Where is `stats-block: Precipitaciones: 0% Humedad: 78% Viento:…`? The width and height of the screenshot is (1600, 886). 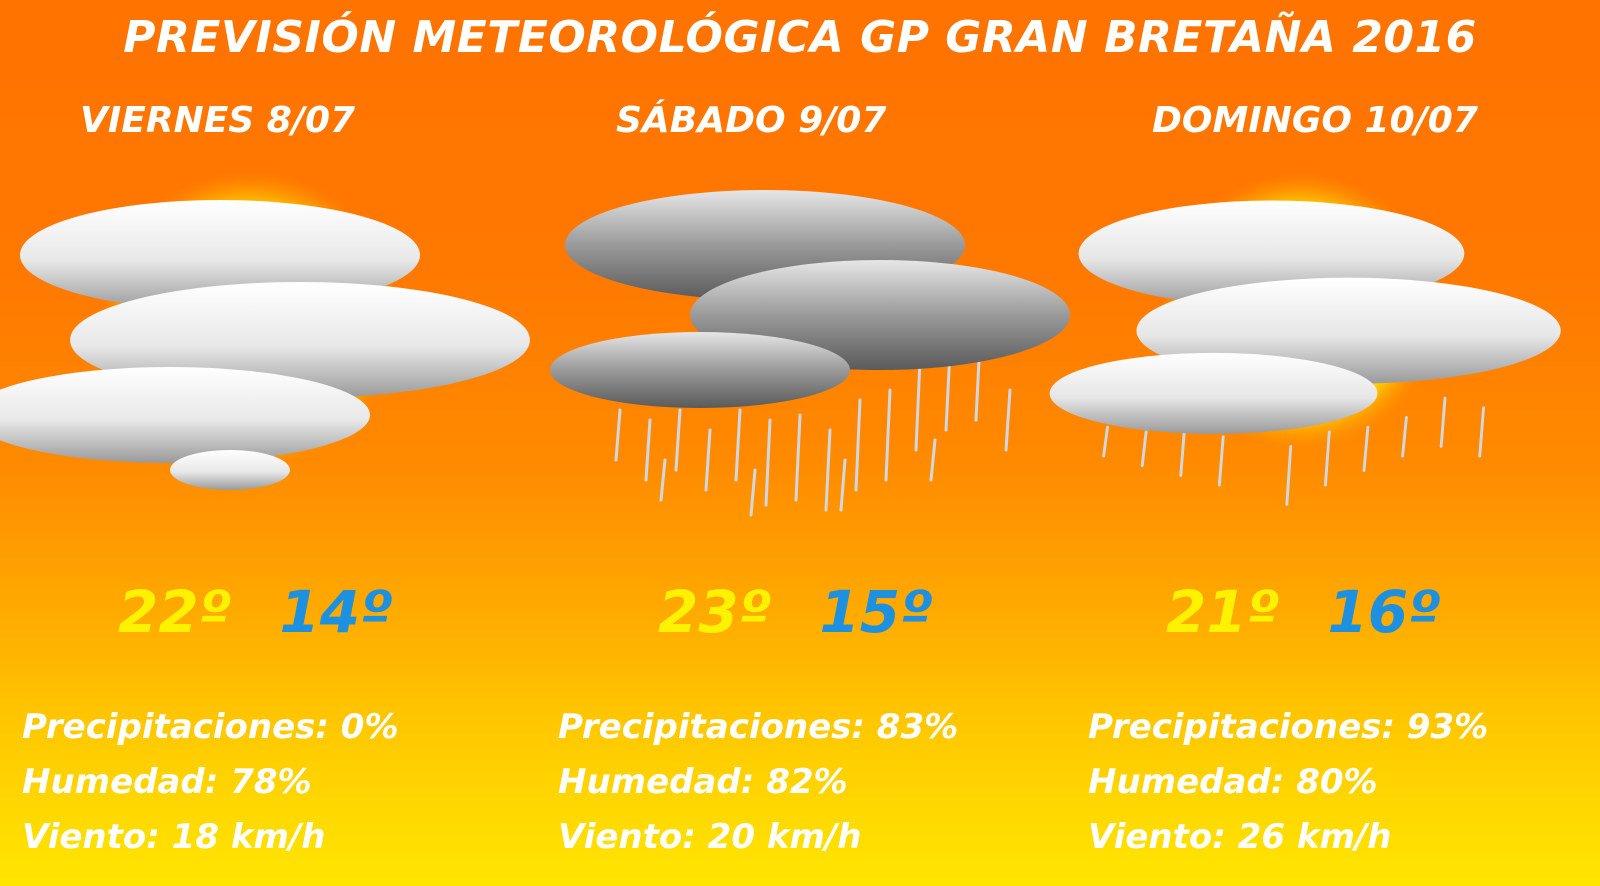 stats-block: Precipitaciones: 0% Humedad: 78% Viento:… is located at coordinates (210, 782).